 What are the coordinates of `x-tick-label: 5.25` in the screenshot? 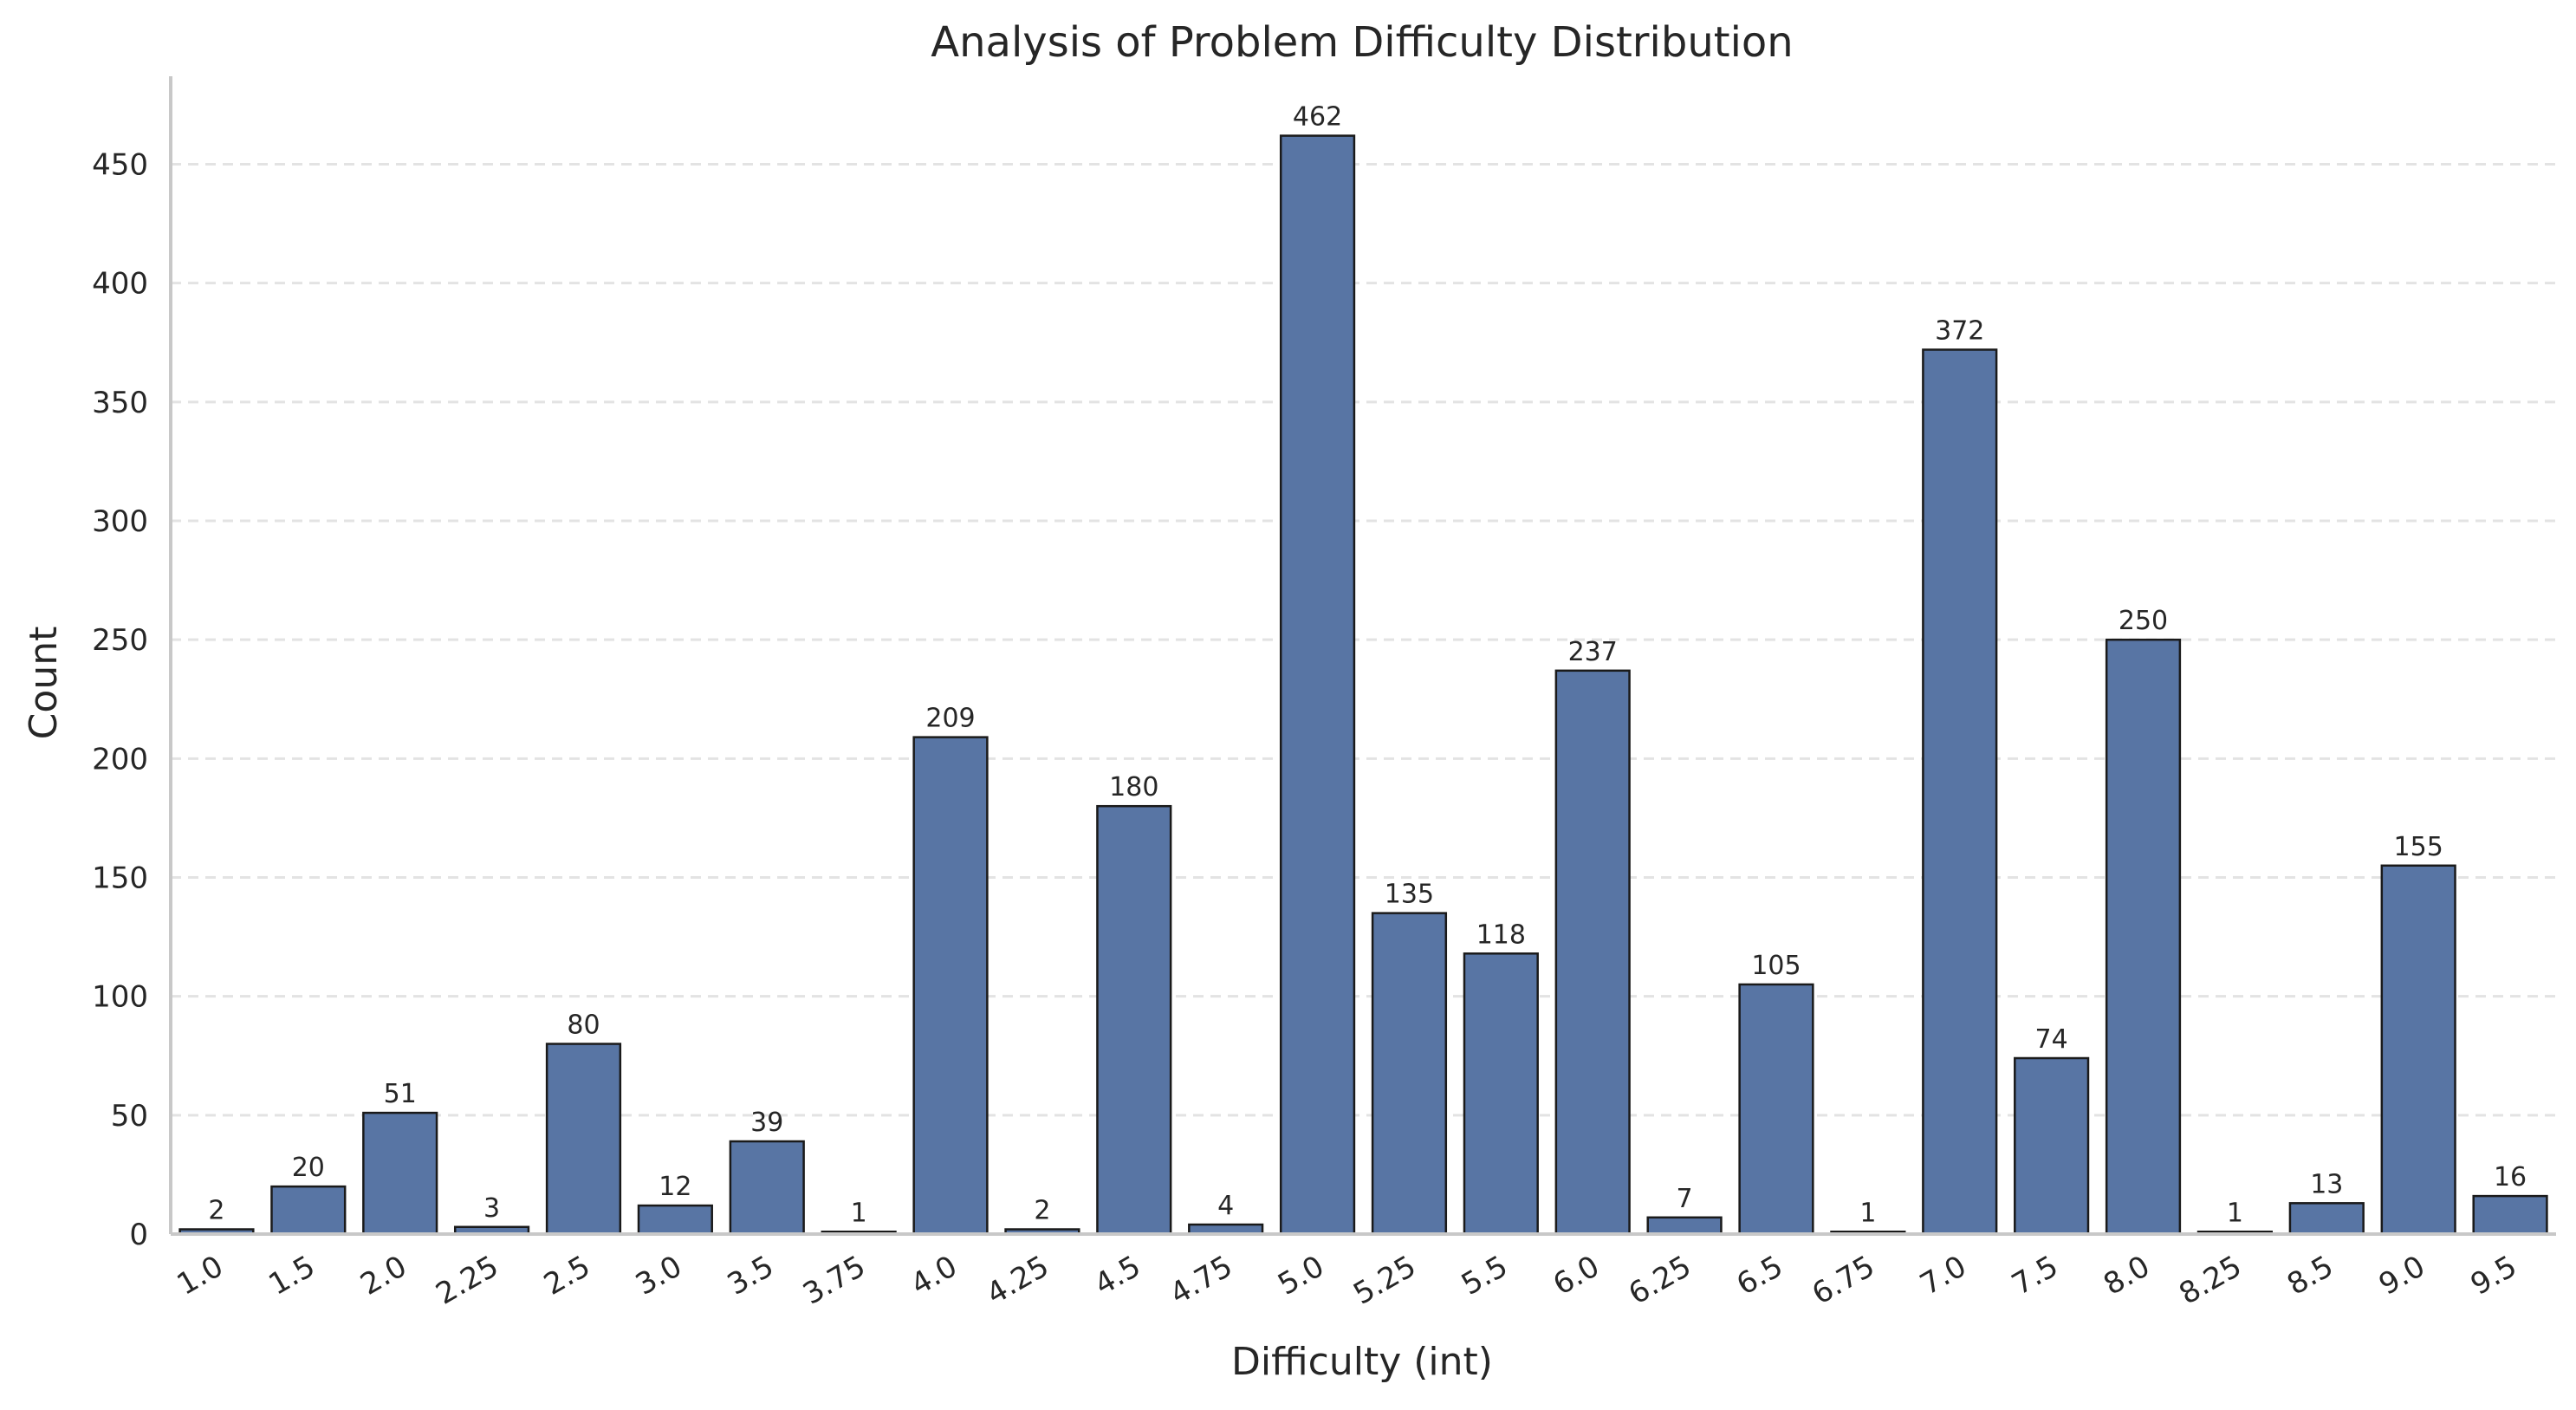 It's located at (1385, 1280).